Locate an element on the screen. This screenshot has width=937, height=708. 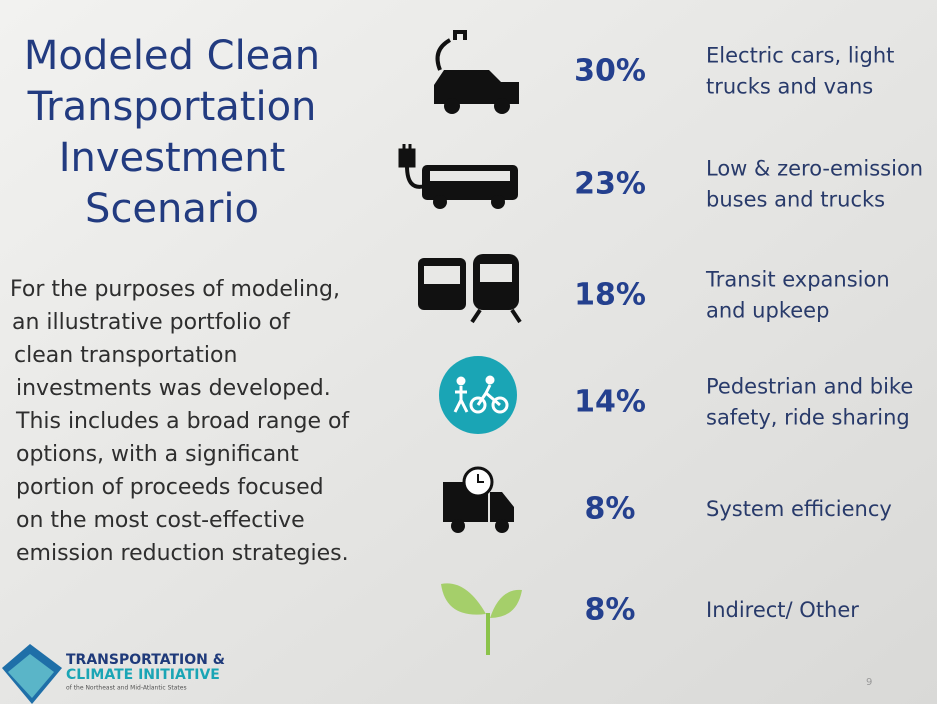
page-number: 9 is located at coordinates (869, 682).